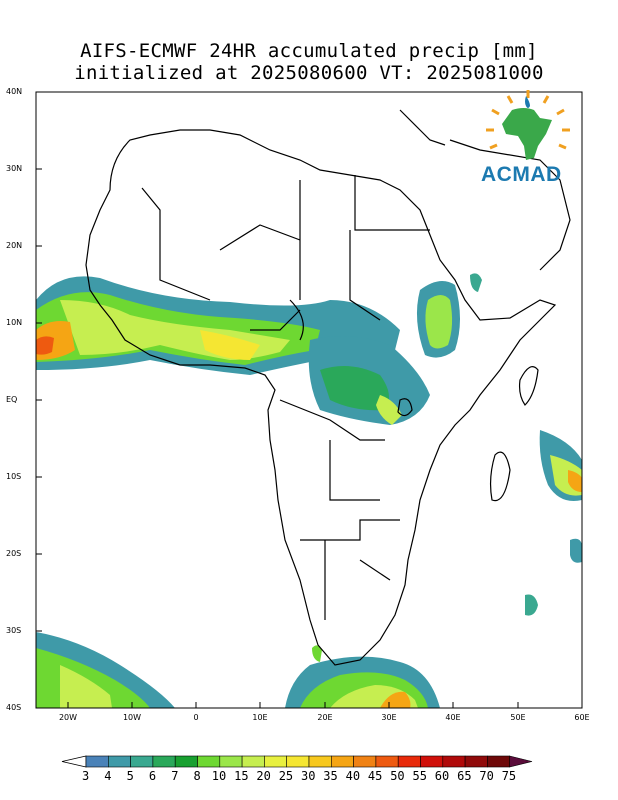  Describe the element at coordinates (330, 776) in the screenshot. I see `colorbar-label: 35` at that location.